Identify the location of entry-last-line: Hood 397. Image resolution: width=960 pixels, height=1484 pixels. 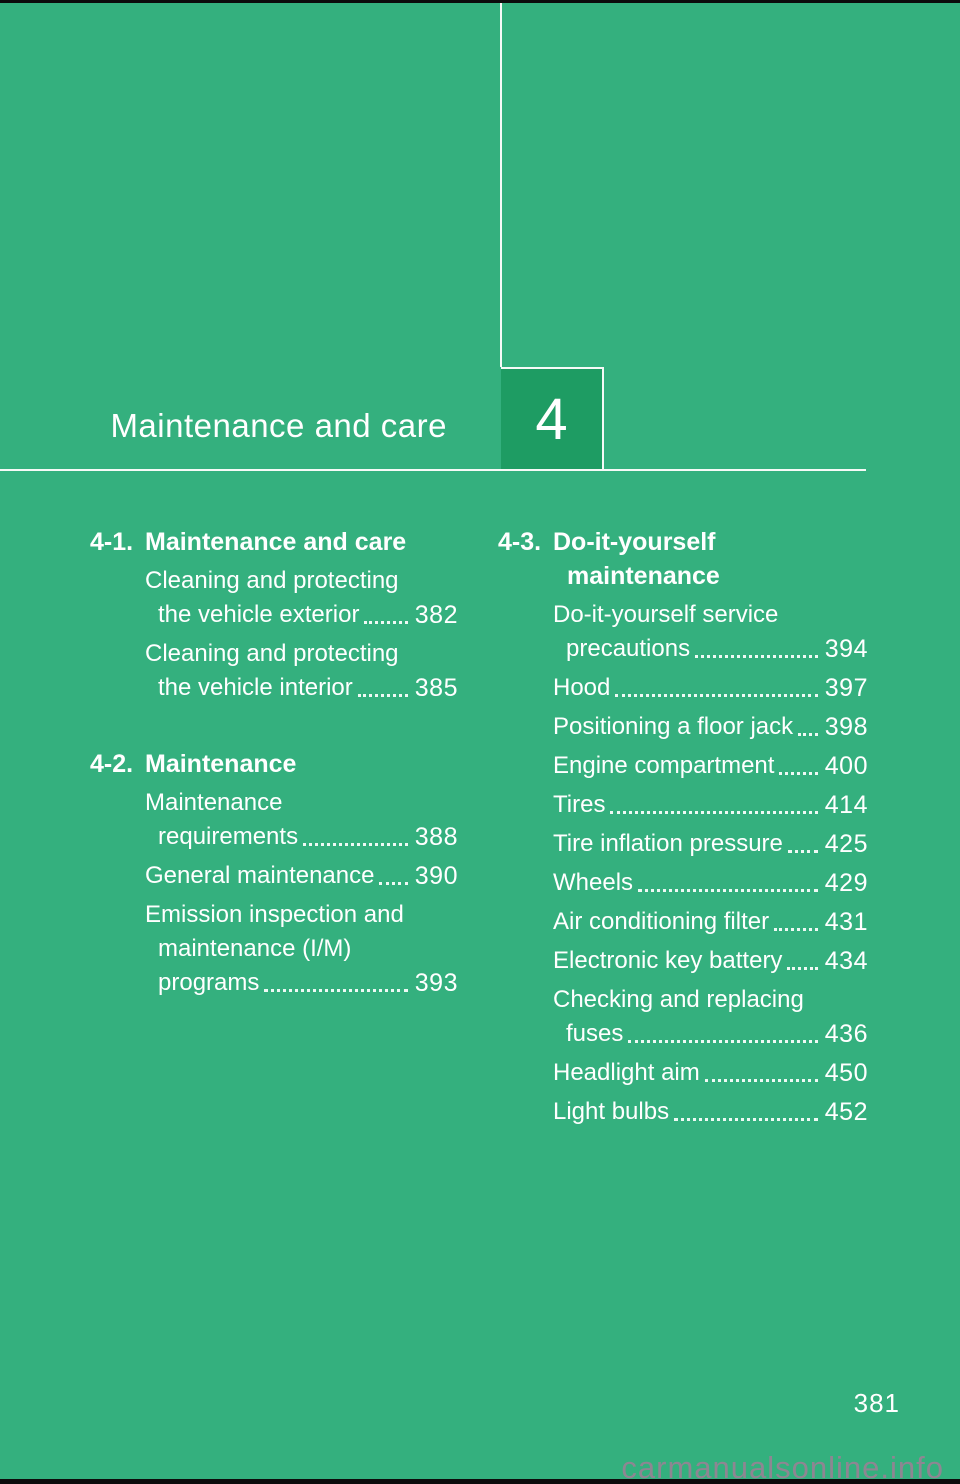
(710, 688).